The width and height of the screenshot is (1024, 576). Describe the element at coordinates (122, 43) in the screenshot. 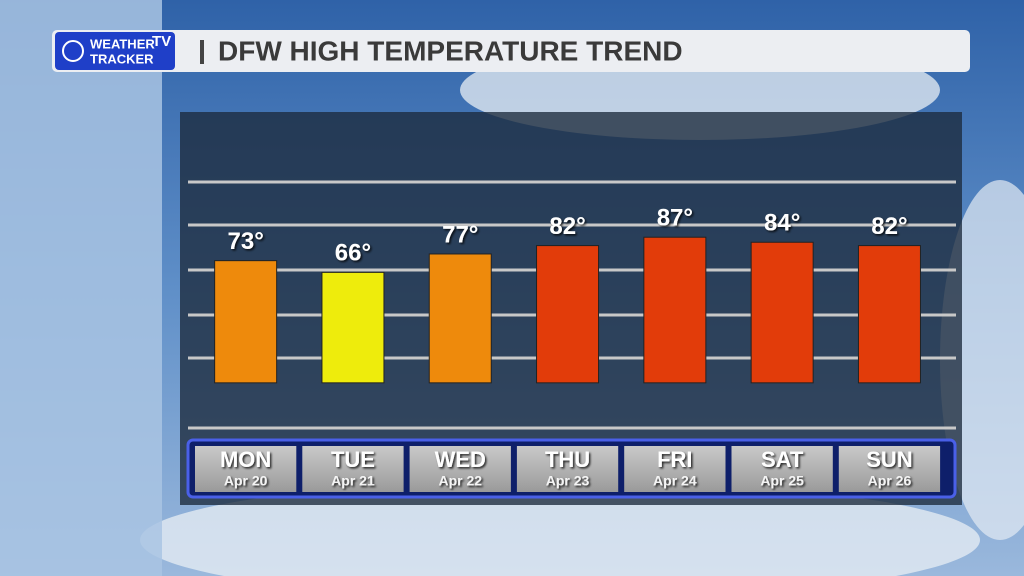

I see `logo-text: WEATHER` at that location.